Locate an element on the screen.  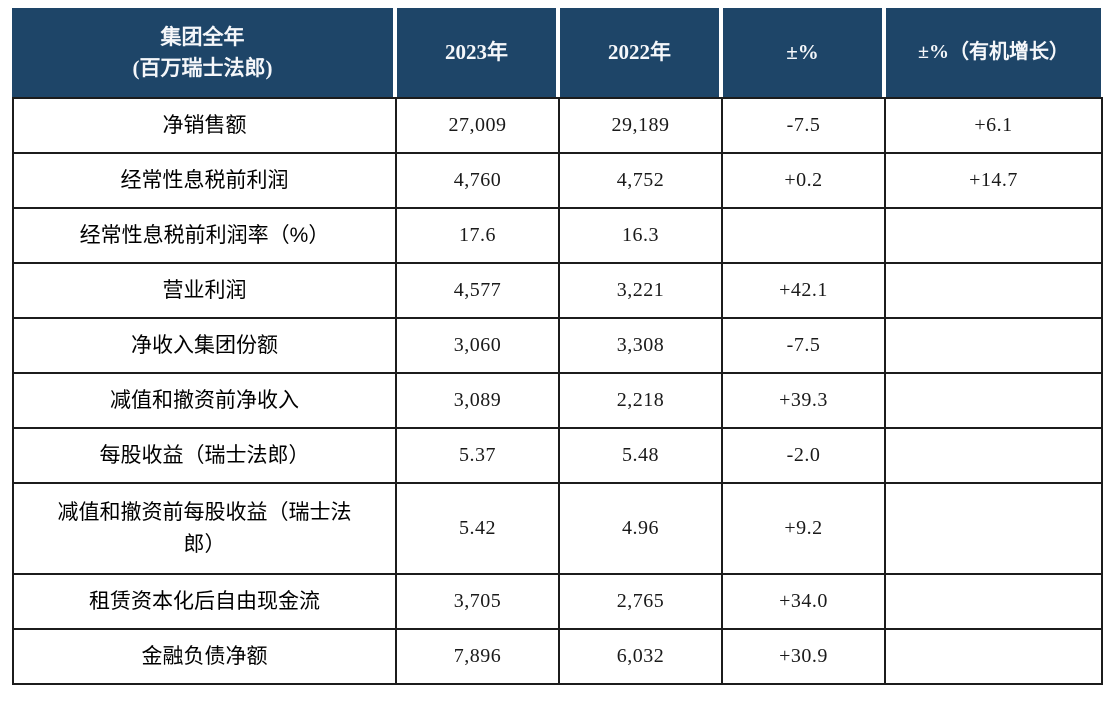
pct-organic-cell: +6.1 is located at coordinates (993, 125).